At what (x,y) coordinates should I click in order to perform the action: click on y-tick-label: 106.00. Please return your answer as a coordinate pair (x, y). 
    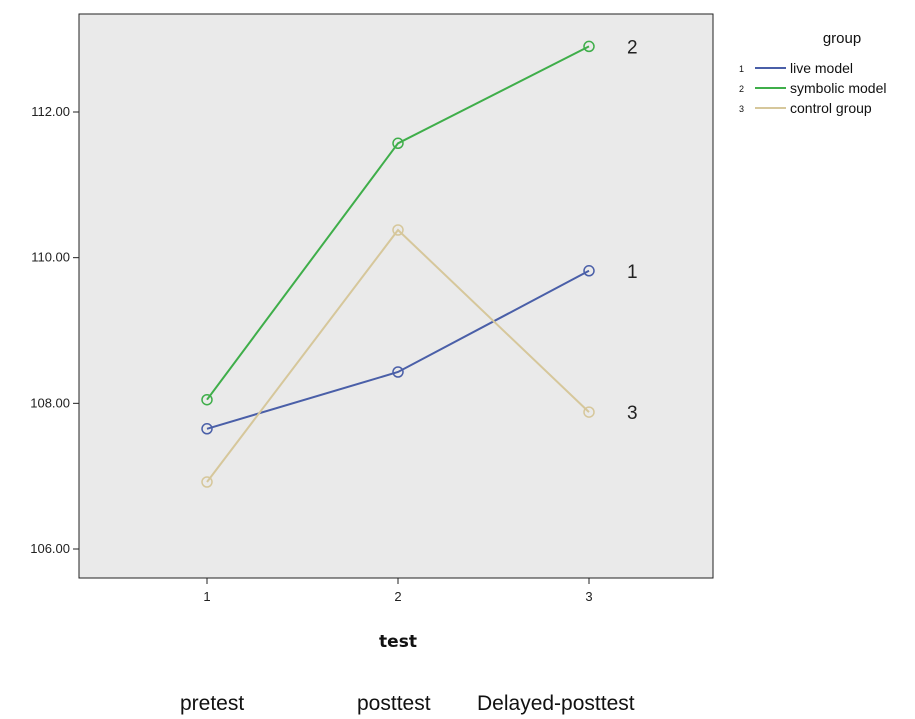
    Looking at the image, I should click on (50, 548).